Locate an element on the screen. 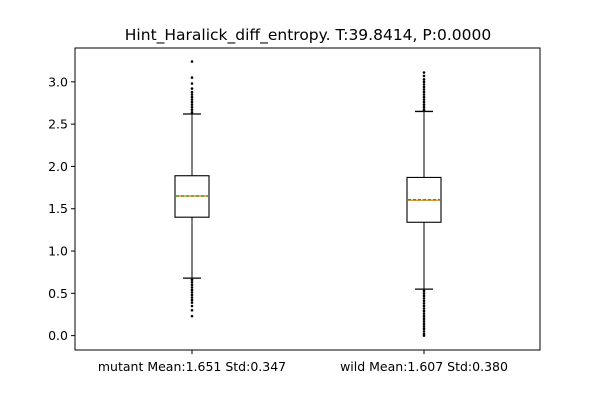 The image size is (600, 400). y-tick-label: 0.5 is located at coordinates (58, 293).